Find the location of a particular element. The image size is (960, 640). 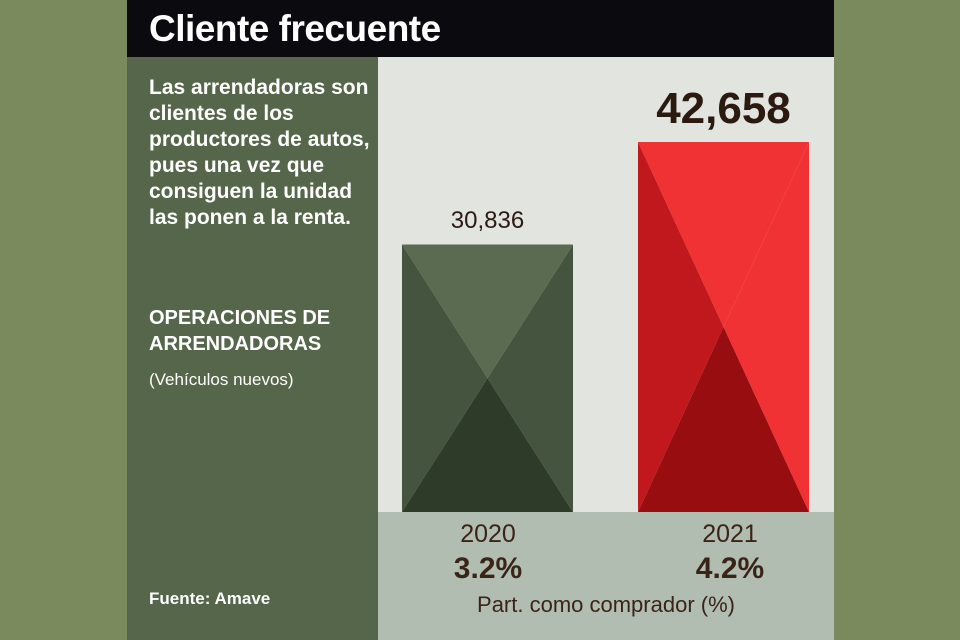

share-2020: 3.2% is located at coordinates (488, 568).